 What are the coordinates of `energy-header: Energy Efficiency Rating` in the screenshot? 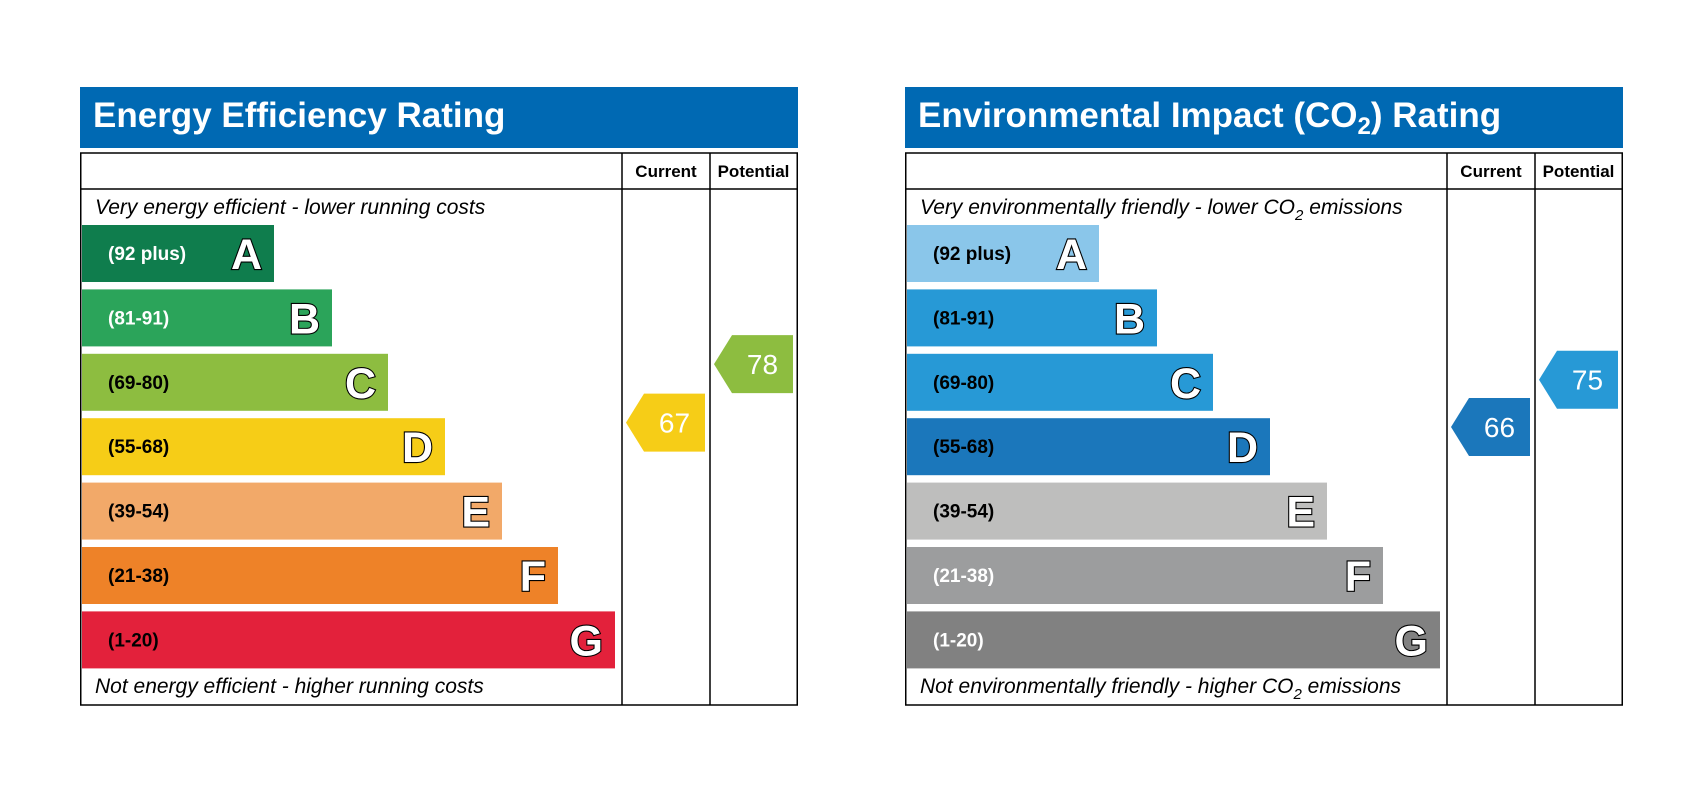 It's located at (439, 117).